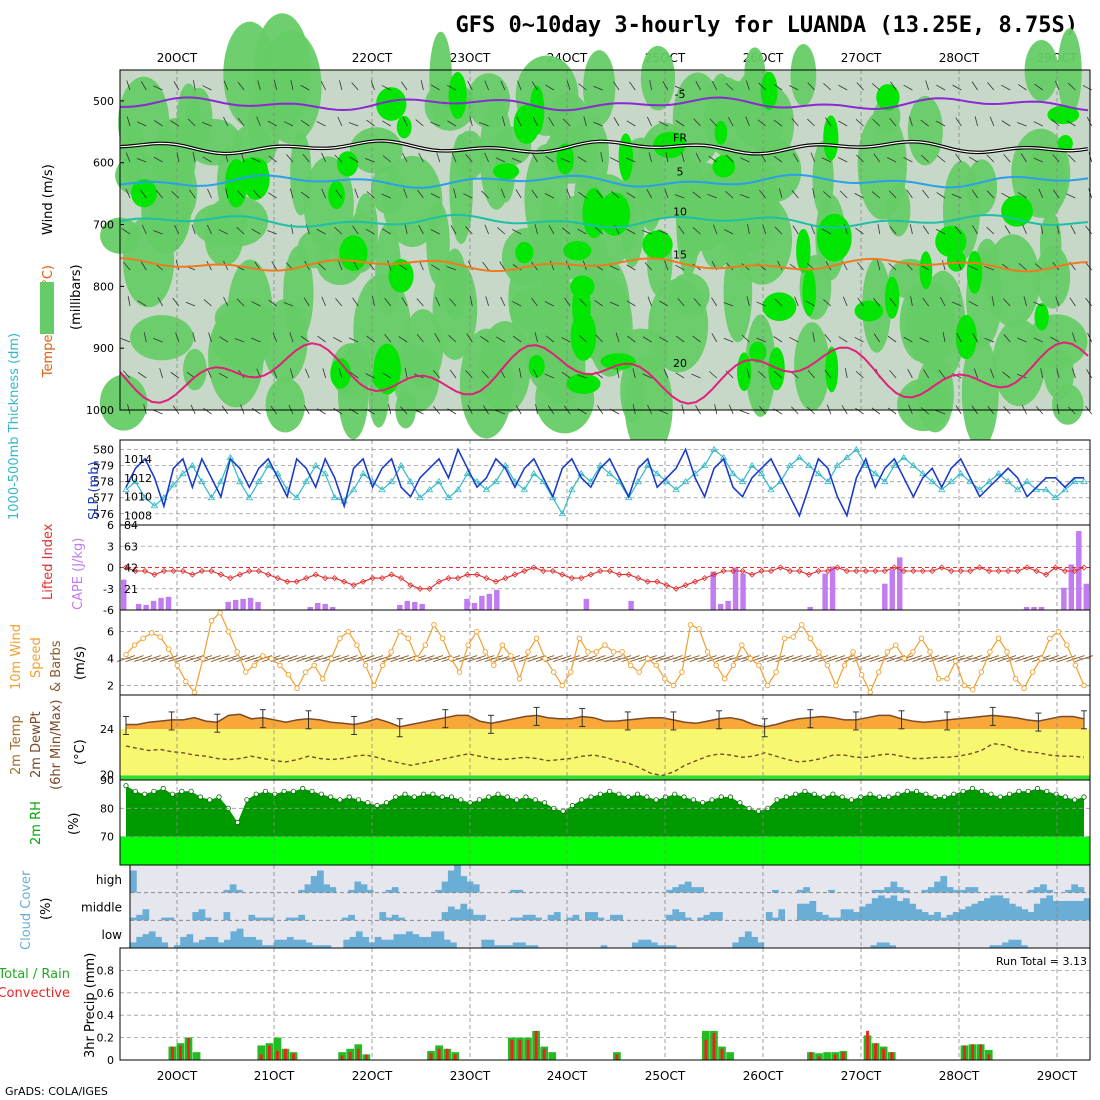  I want to click on ylabel-wind-unit: (m/s), so click(80, 663).